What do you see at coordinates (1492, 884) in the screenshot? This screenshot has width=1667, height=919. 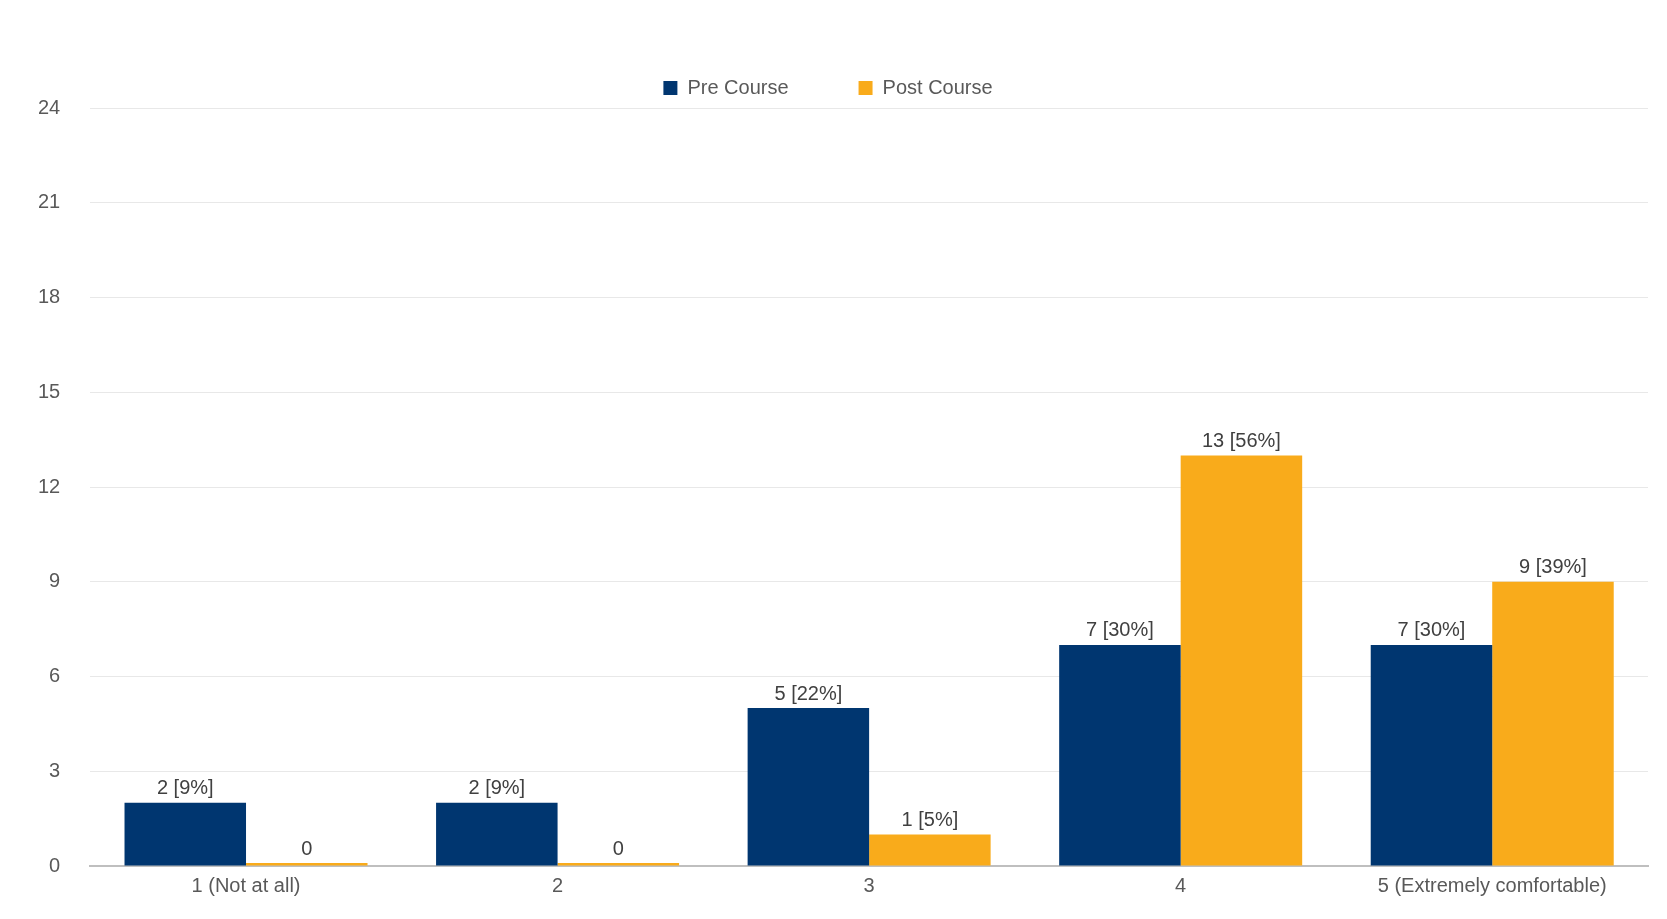 I see `x-tick-label: 5 (Extremely comfortable)` at bounding box center [1492, 884].